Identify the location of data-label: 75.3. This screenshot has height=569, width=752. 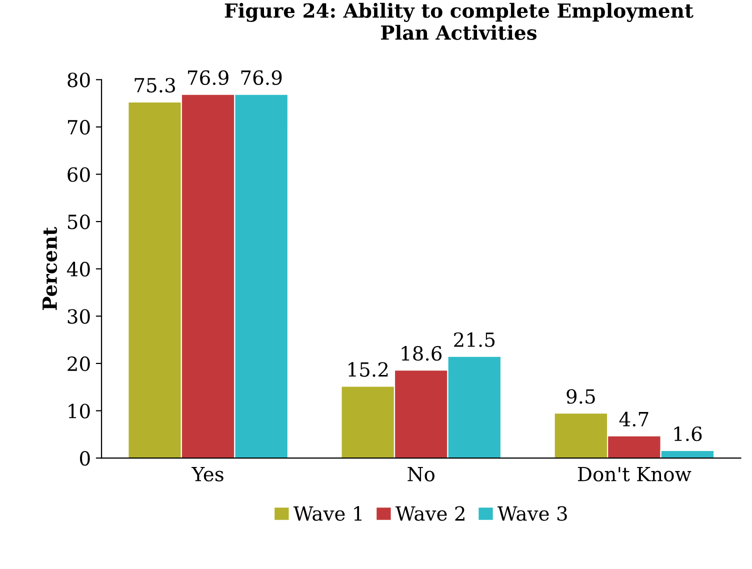
(154, 85).